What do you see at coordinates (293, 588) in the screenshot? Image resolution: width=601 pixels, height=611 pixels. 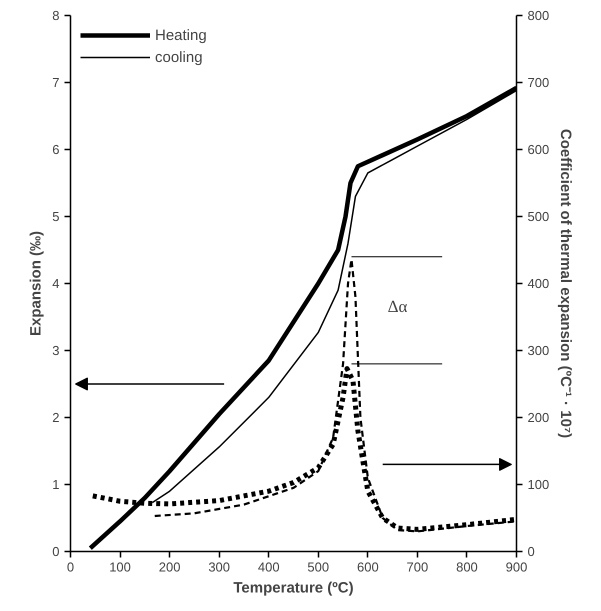 I see `x-axis-title: Temperature (ºC)` at bounding box center [293, 588].